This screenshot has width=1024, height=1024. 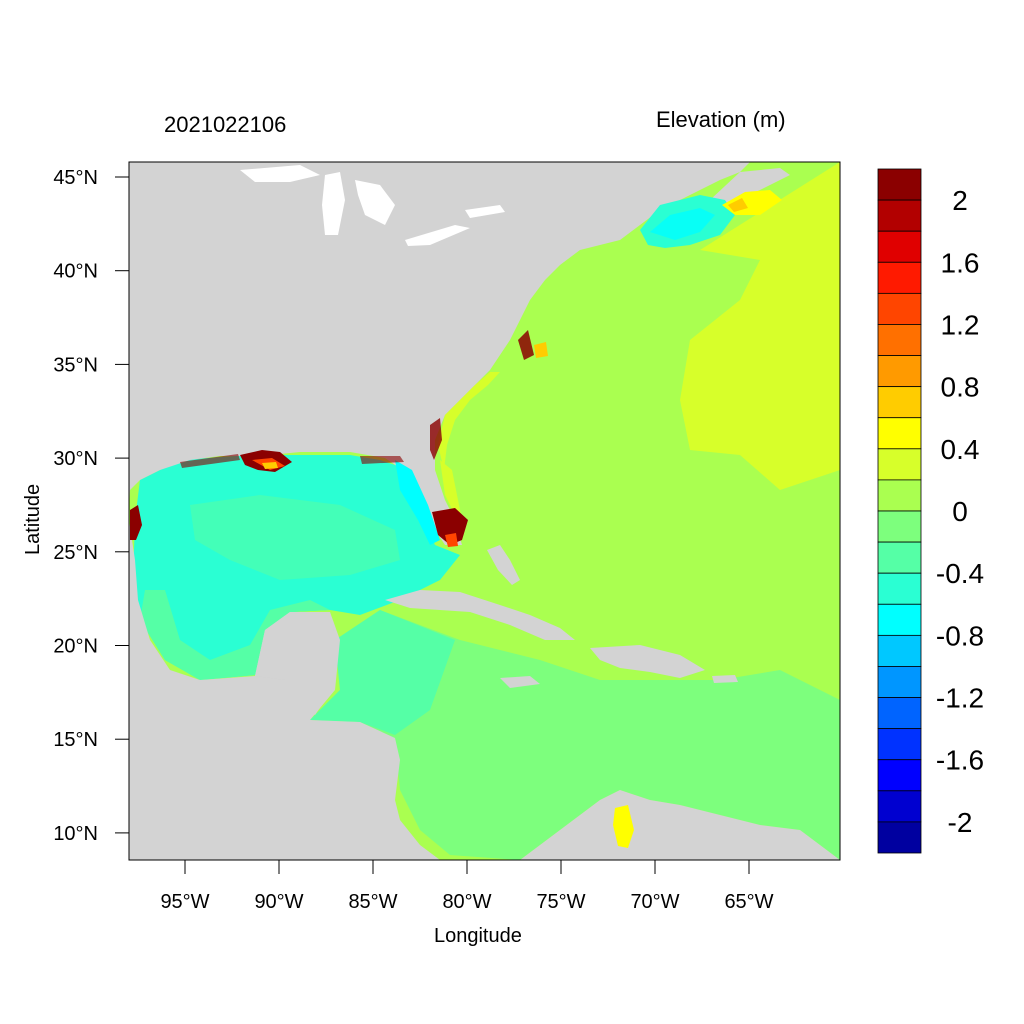 I want to click on y-tick-label: 35°N, so click(x=75, y=365).